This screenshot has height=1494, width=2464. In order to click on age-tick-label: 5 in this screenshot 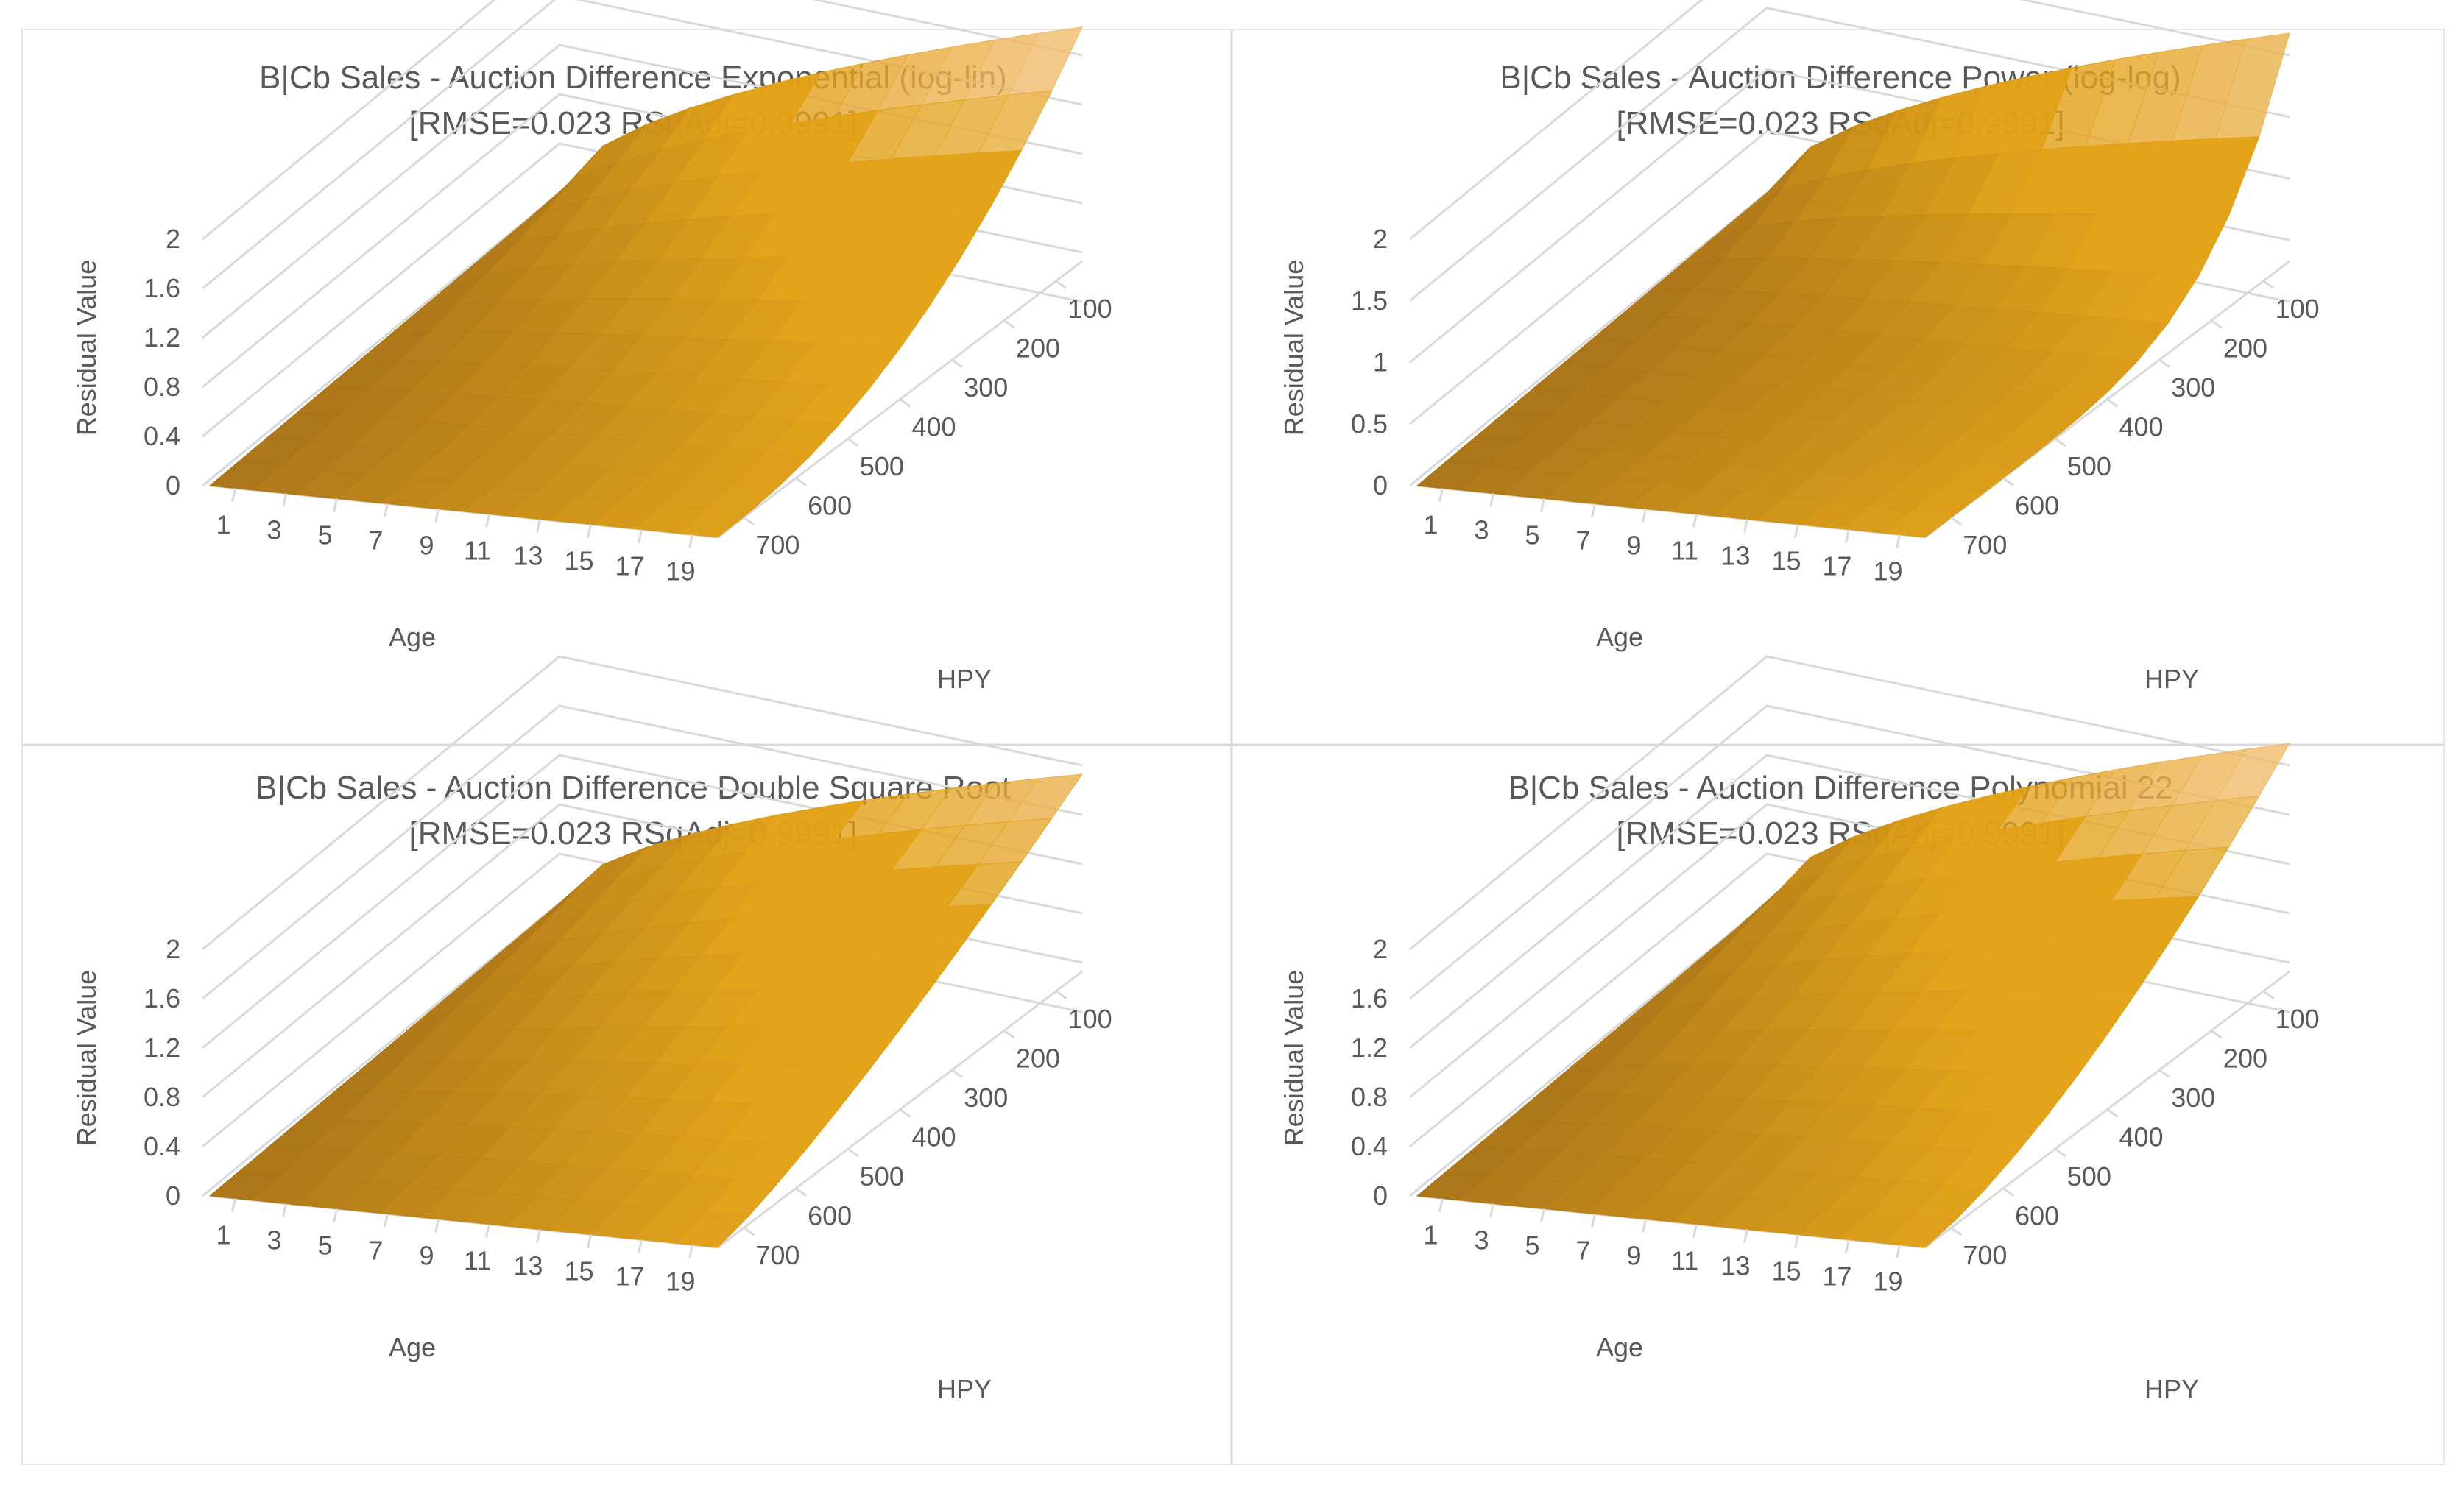, I will do `click(1532, 535)`.